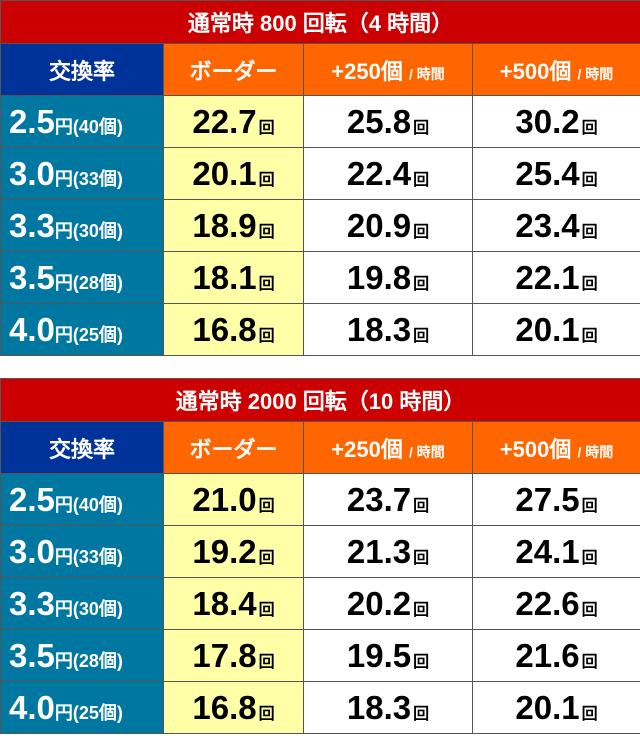  I want to click on table-title: 通常時 2000 回転（10 時間）, so click(320, 400).